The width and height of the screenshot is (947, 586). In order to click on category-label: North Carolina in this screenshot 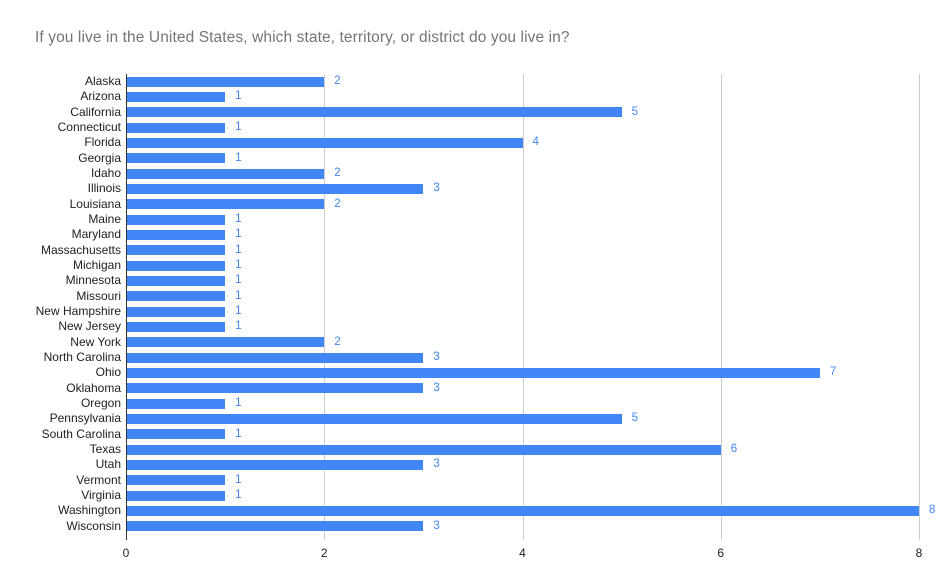, I will do `click(82, 357)`.